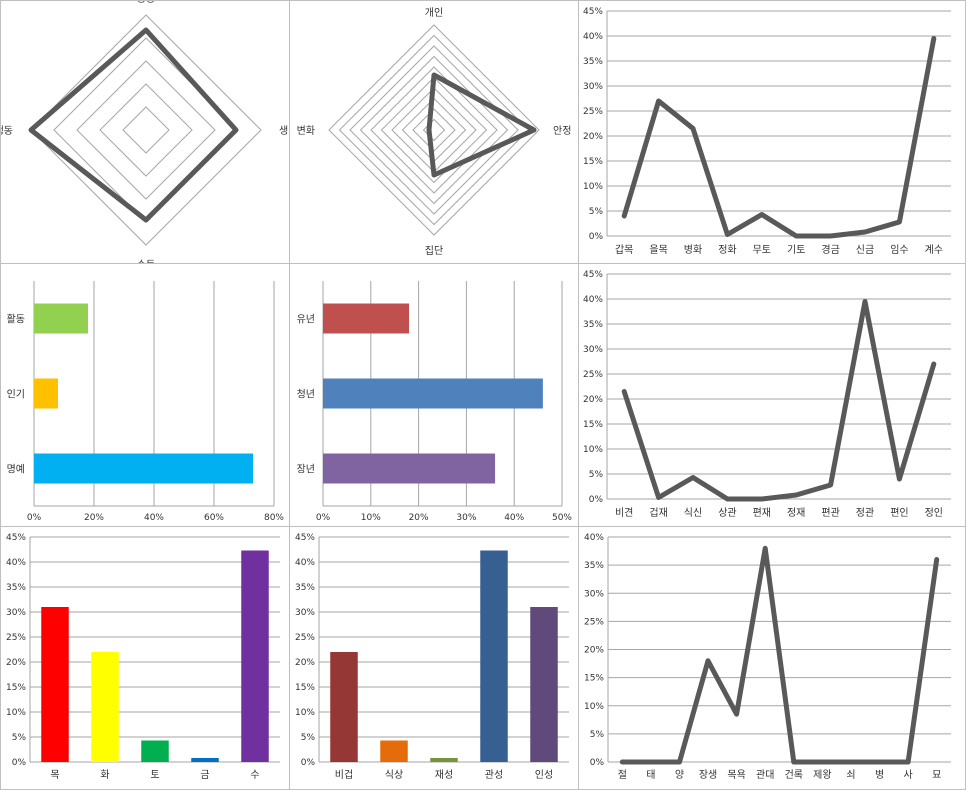 This screenshot has height=790, width=966. What do you see at coordinates (830, 249) in the screenshot?
I see `x-tick-label: 경금` at bounding box center [830, 249].